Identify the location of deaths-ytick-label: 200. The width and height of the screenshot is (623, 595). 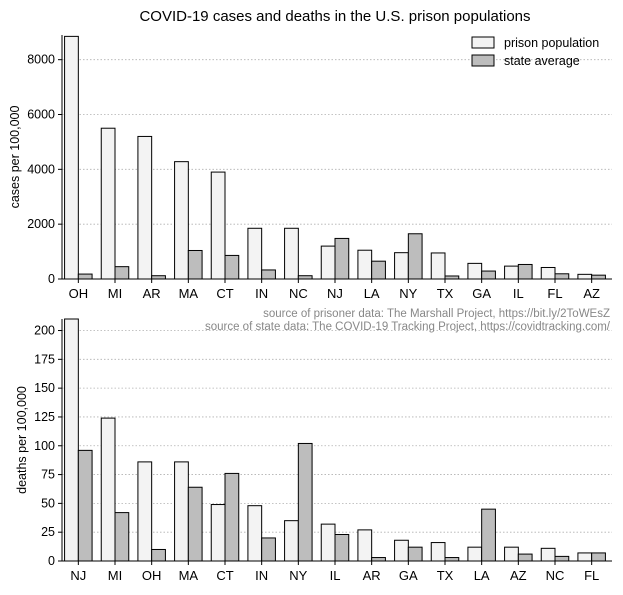
(44, 331).